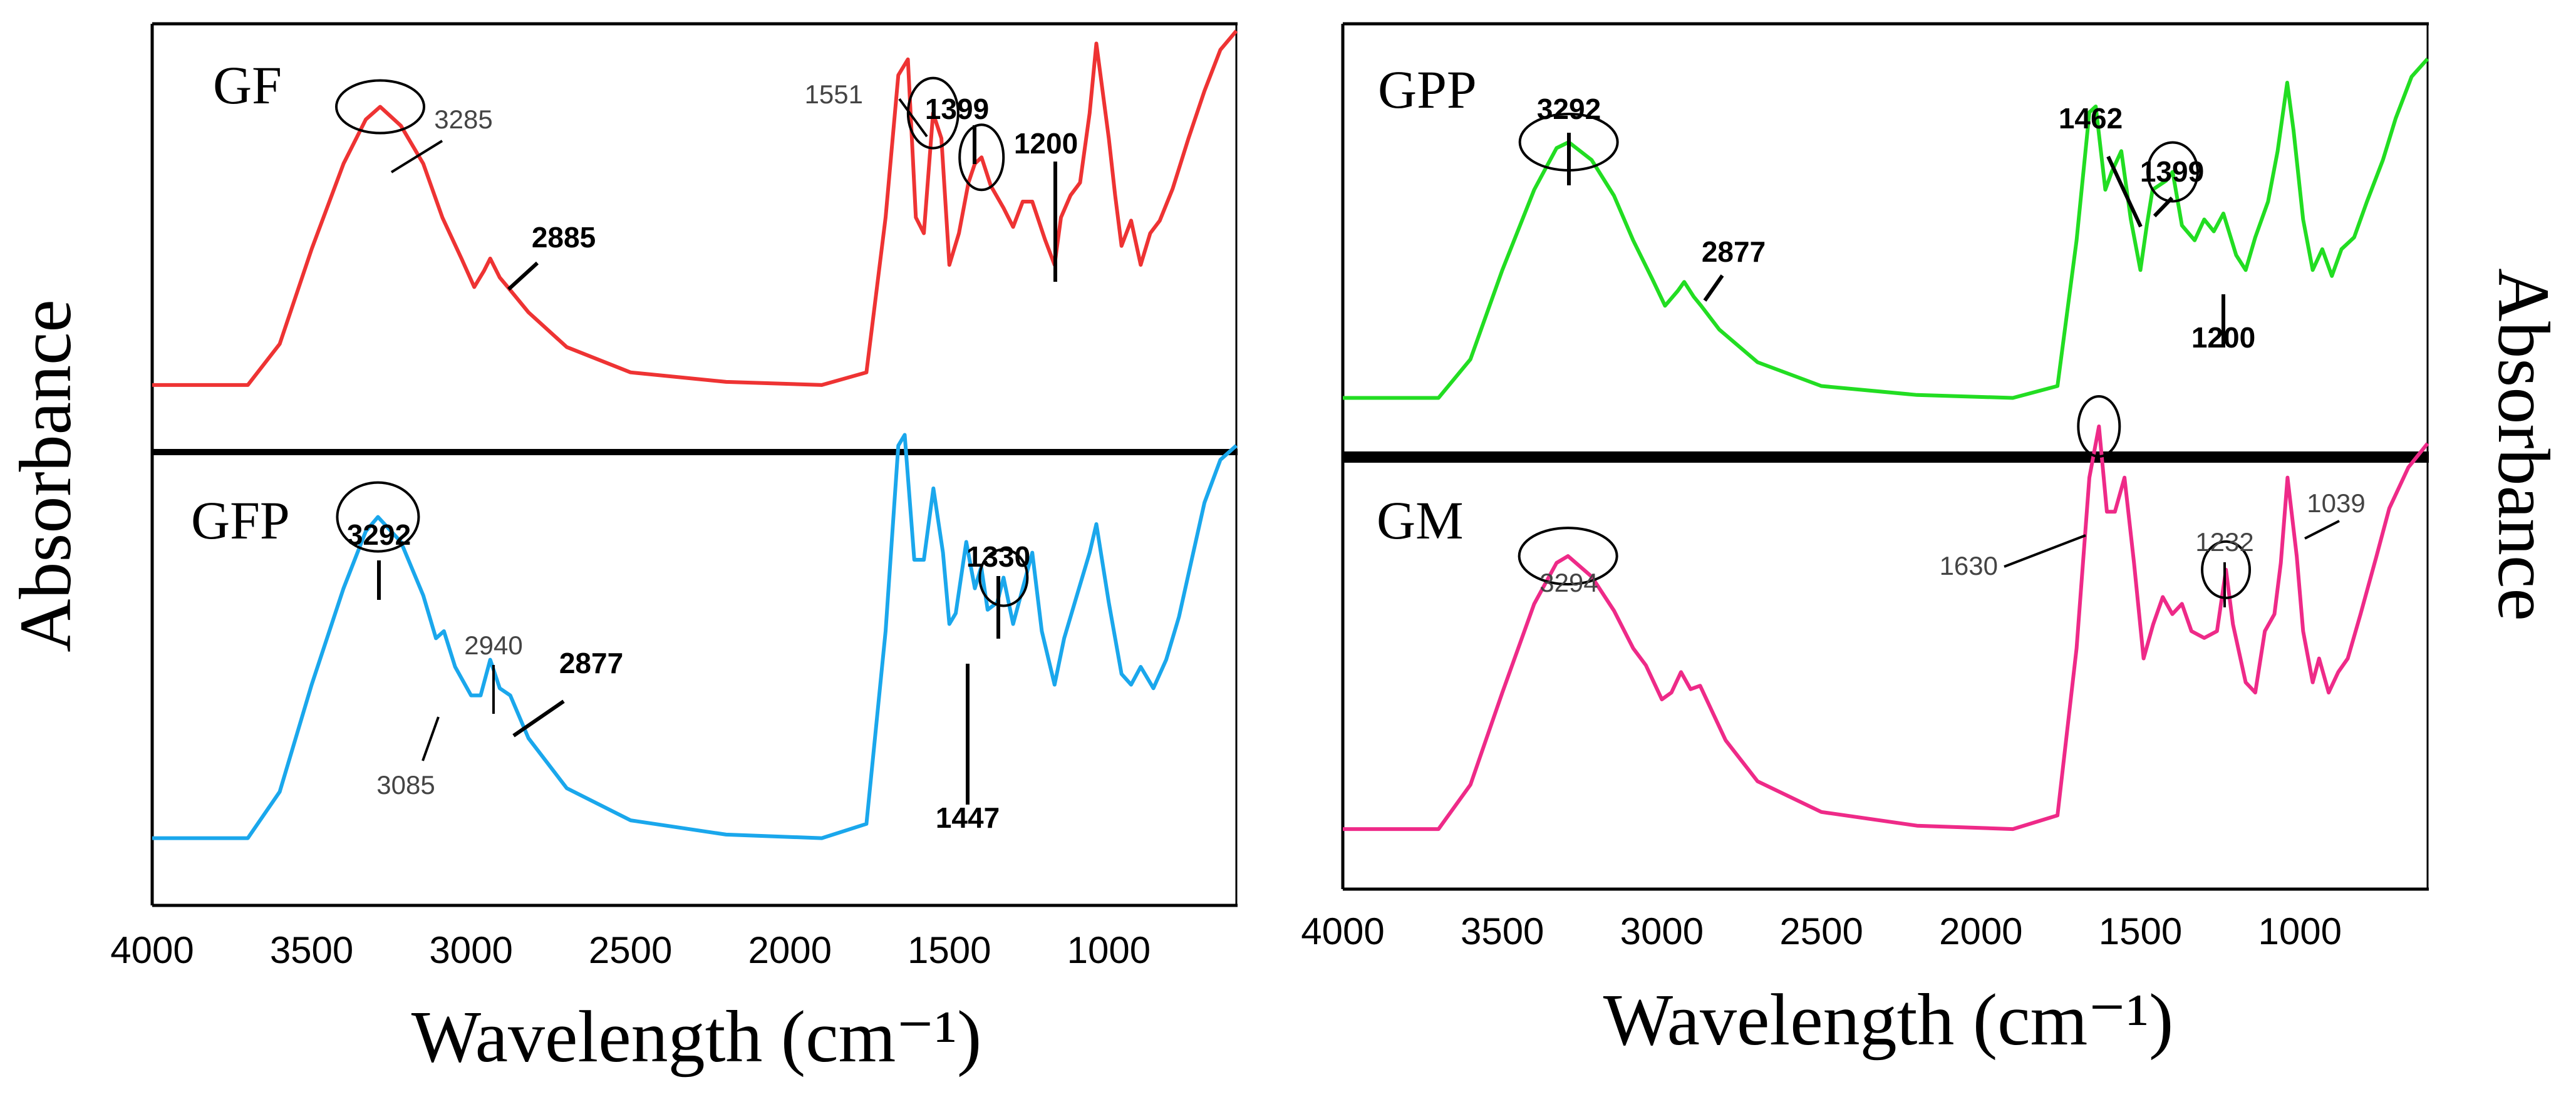 The height and width of the screenshot is (1097, 2576). I want to click on x-tick-labels-right: 4000 3500 3000 2500 2000 1500 1000, so click(1821, 931).